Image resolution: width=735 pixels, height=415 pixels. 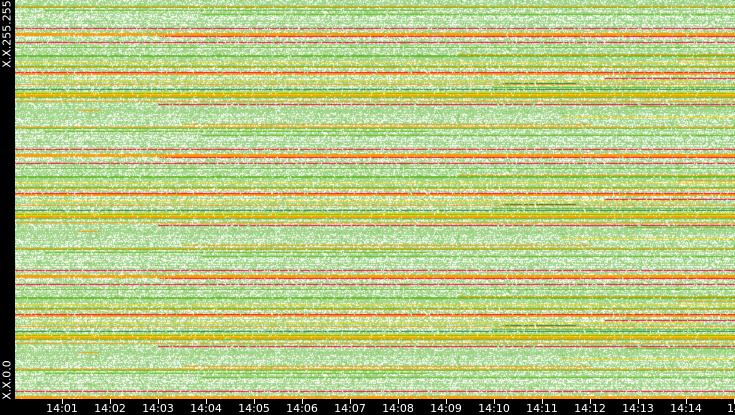 I want to click on x-tick-label: 14:13, so click(x=638, y=408).